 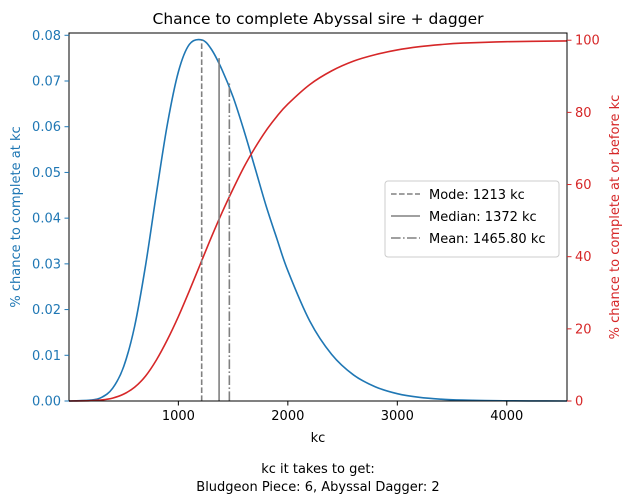 I want to click on y-right-tick-label: 20, so click(x=583, y=329).